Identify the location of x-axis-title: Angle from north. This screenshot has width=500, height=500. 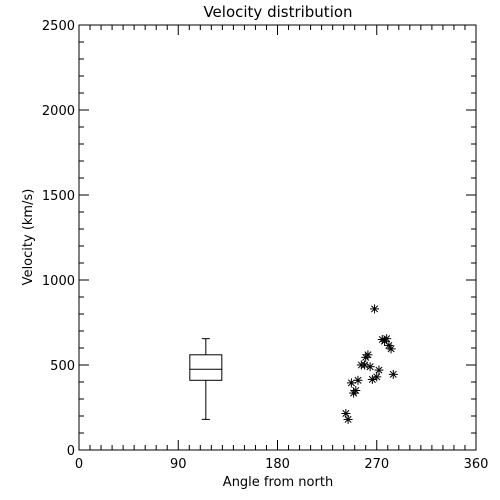
(278, 482).